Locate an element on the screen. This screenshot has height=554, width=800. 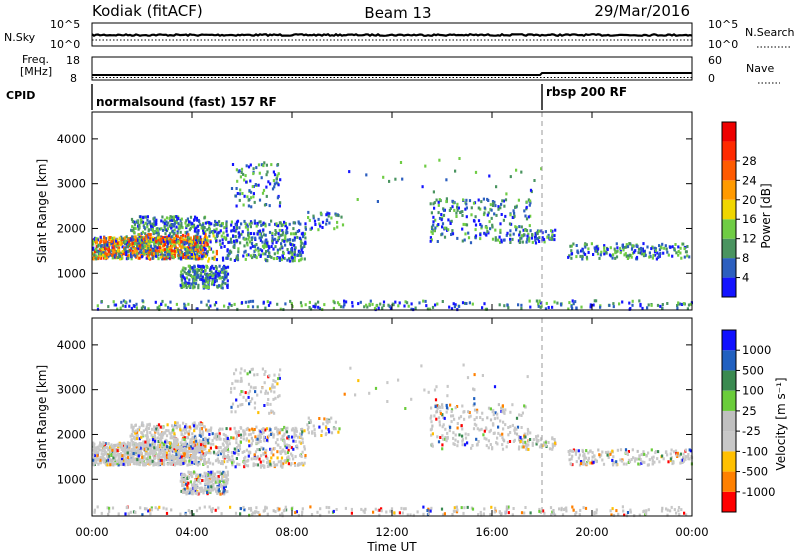
freq-left-tick-top: 18 is located at coordinates (73, 60).